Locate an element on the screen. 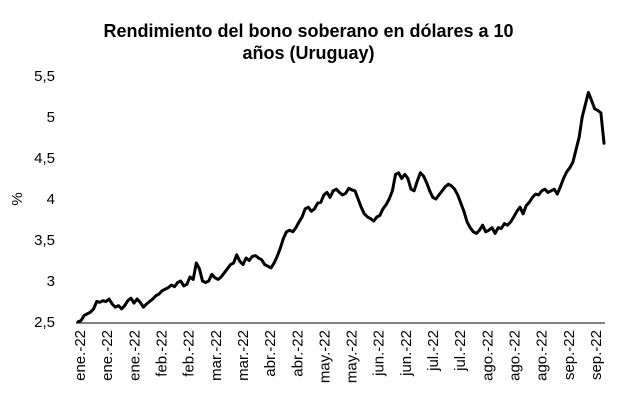 This screenshot has width=617, height=410. y-tick-label: 3,5 is located at coordinates (44, 240).